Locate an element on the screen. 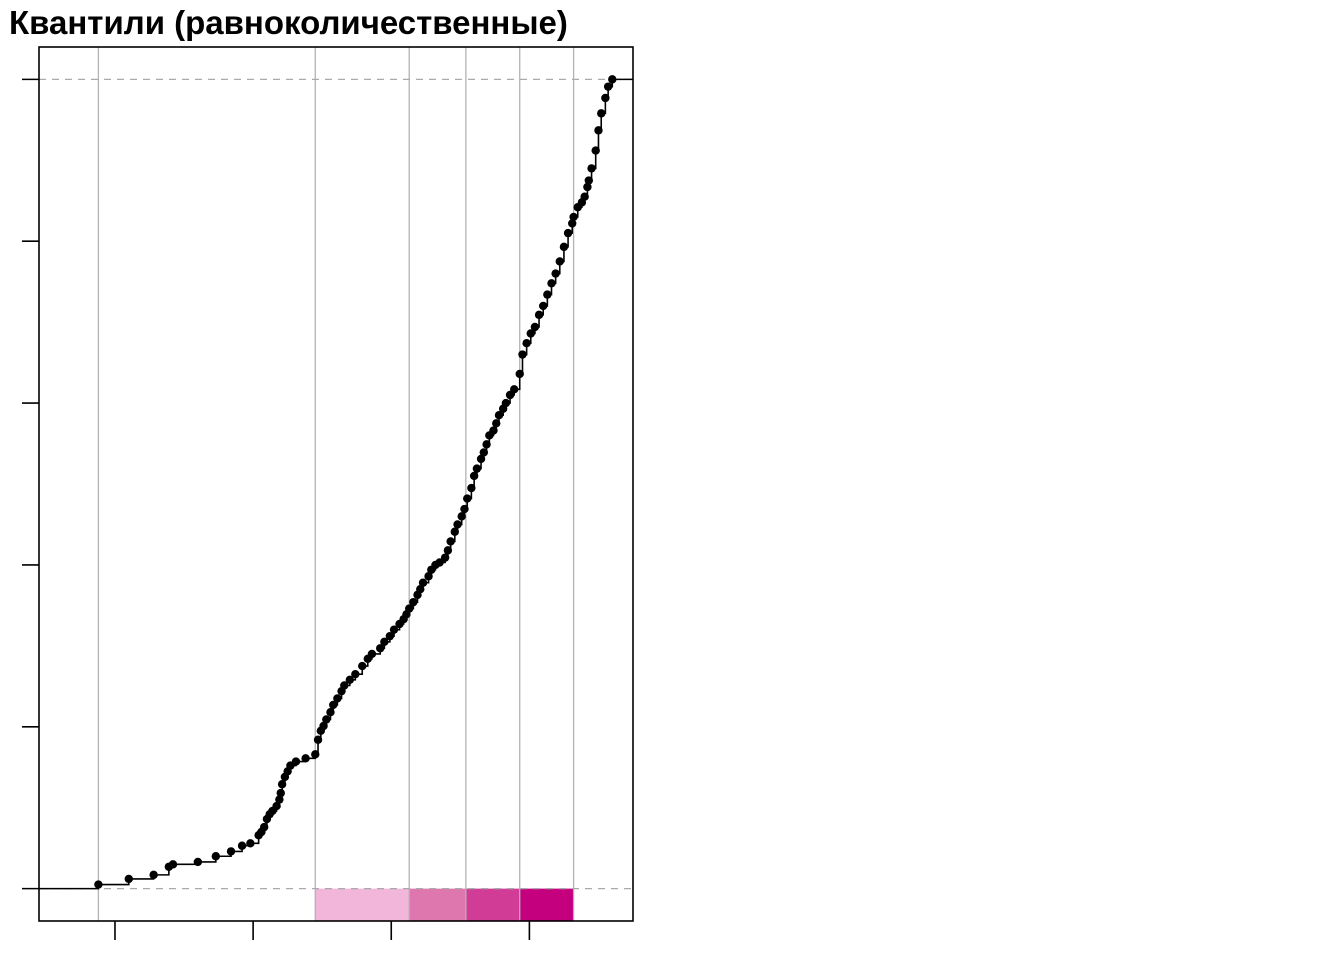 Image resolution: width=1344 pixels, height=960 pixels. chart-title: Квантили (равноколичественные) is located at coordinates (288, 22).